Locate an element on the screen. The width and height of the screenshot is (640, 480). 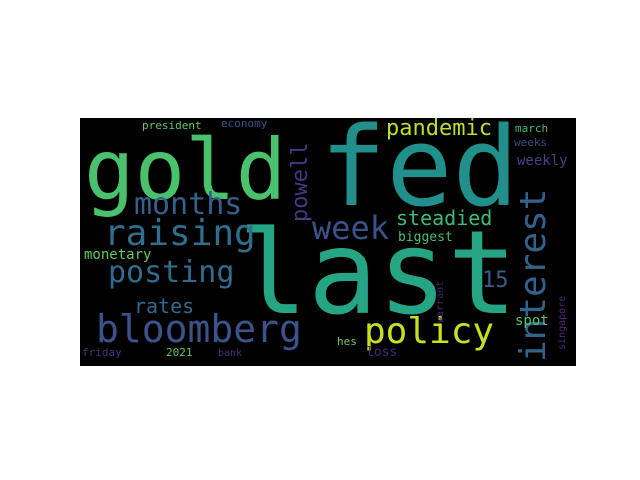
word-bloomberg: bloomberg is located at coordinates (199, 329).